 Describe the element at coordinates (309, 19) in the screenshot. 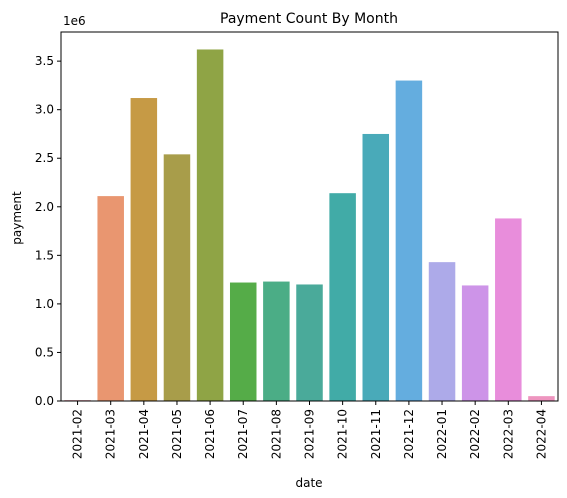

I see `chart-title: Payment Count By Month` at that location.